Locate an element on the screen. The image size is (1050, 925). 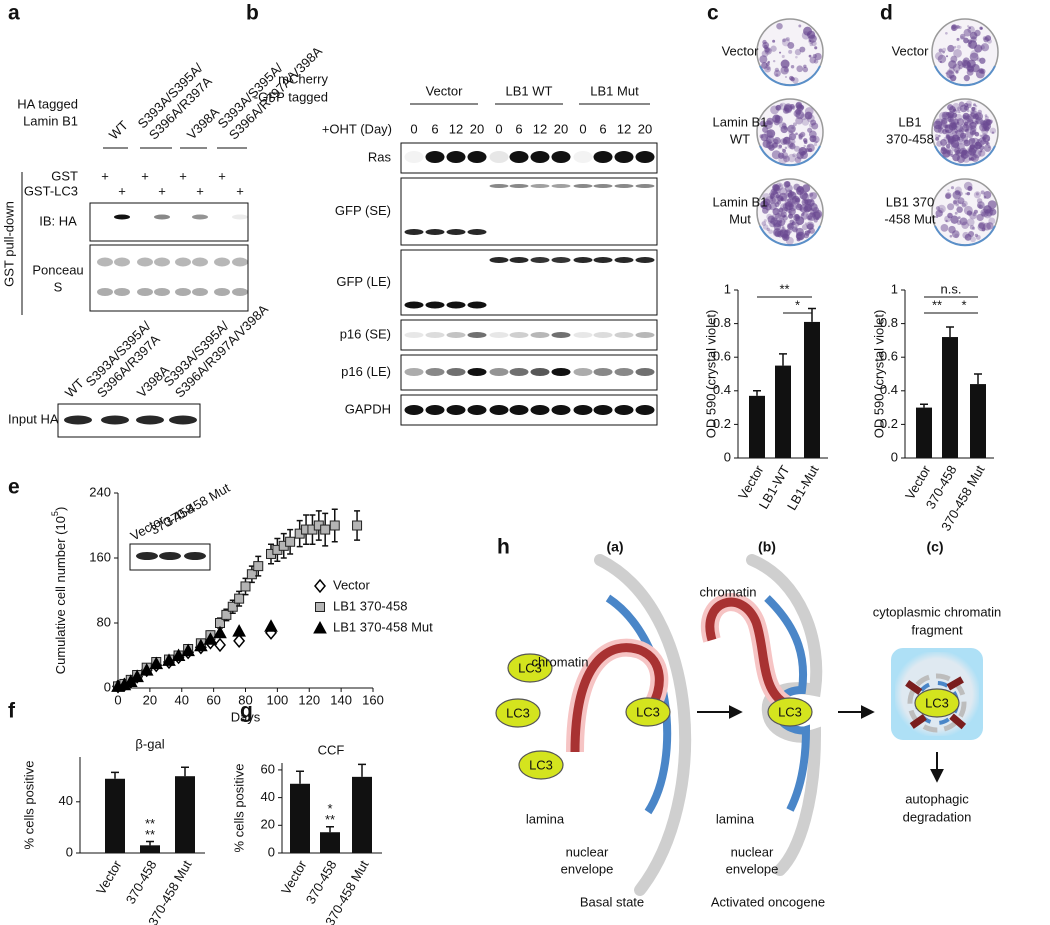
chart-title: CCF is located at coordinates (331, 749).